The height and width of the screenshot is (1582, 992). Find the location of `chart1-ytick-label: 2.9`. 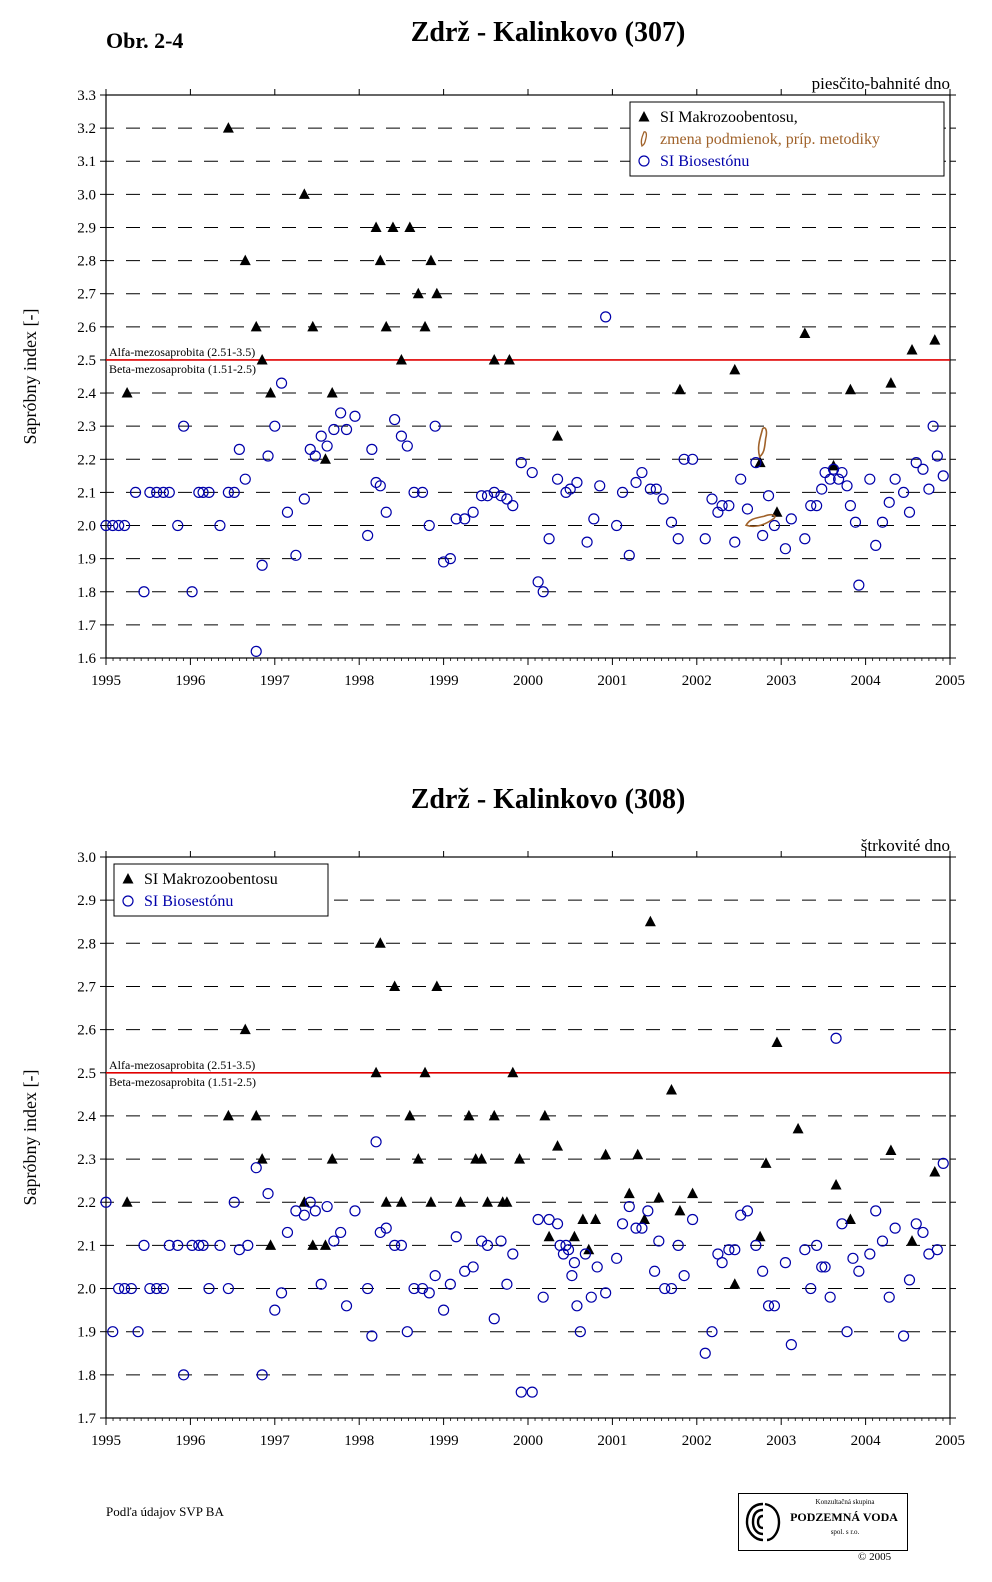

chart1-ytick-label: 2.9 is located at coordinates (86, 228).